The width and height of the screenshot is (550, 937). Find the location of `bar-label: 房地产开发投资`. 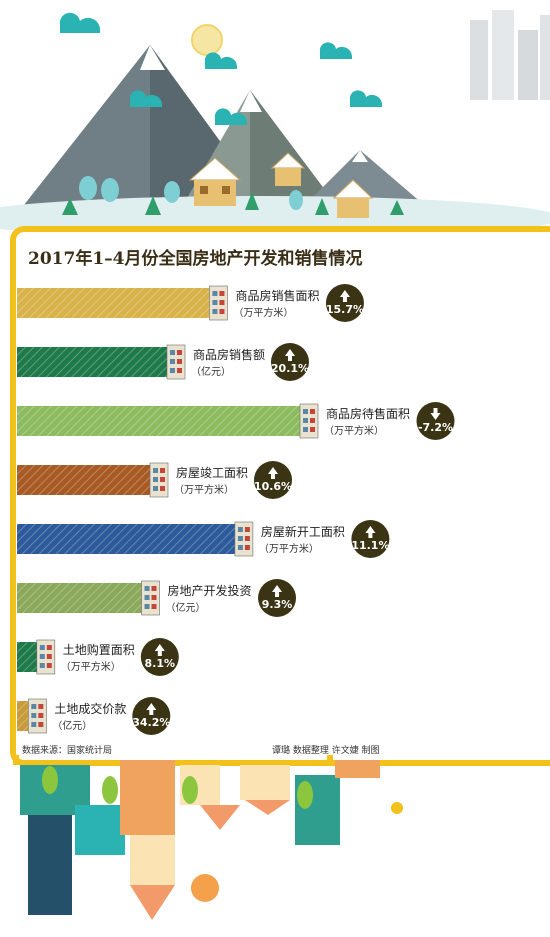

bar-label: 房地产开发投资 is located at coordinates (210, 590).